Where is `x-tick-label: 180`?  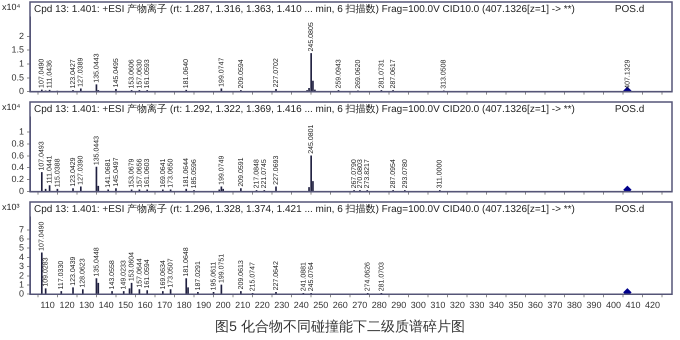 x-tick-label: 180 is located at coordinates (184, 305).